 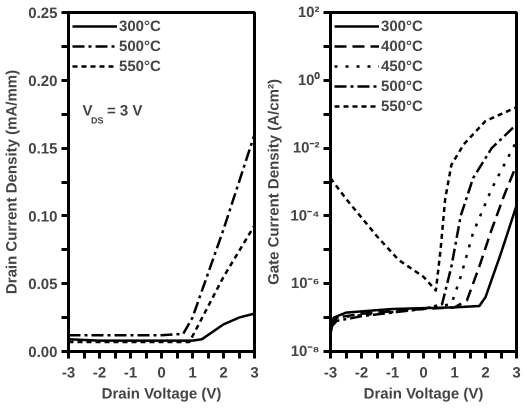 What do you see at coordinates (305, 351) in the screenshot?
I see `y-tick-label: 10⁻⁸` at bounding box center [305, 351].